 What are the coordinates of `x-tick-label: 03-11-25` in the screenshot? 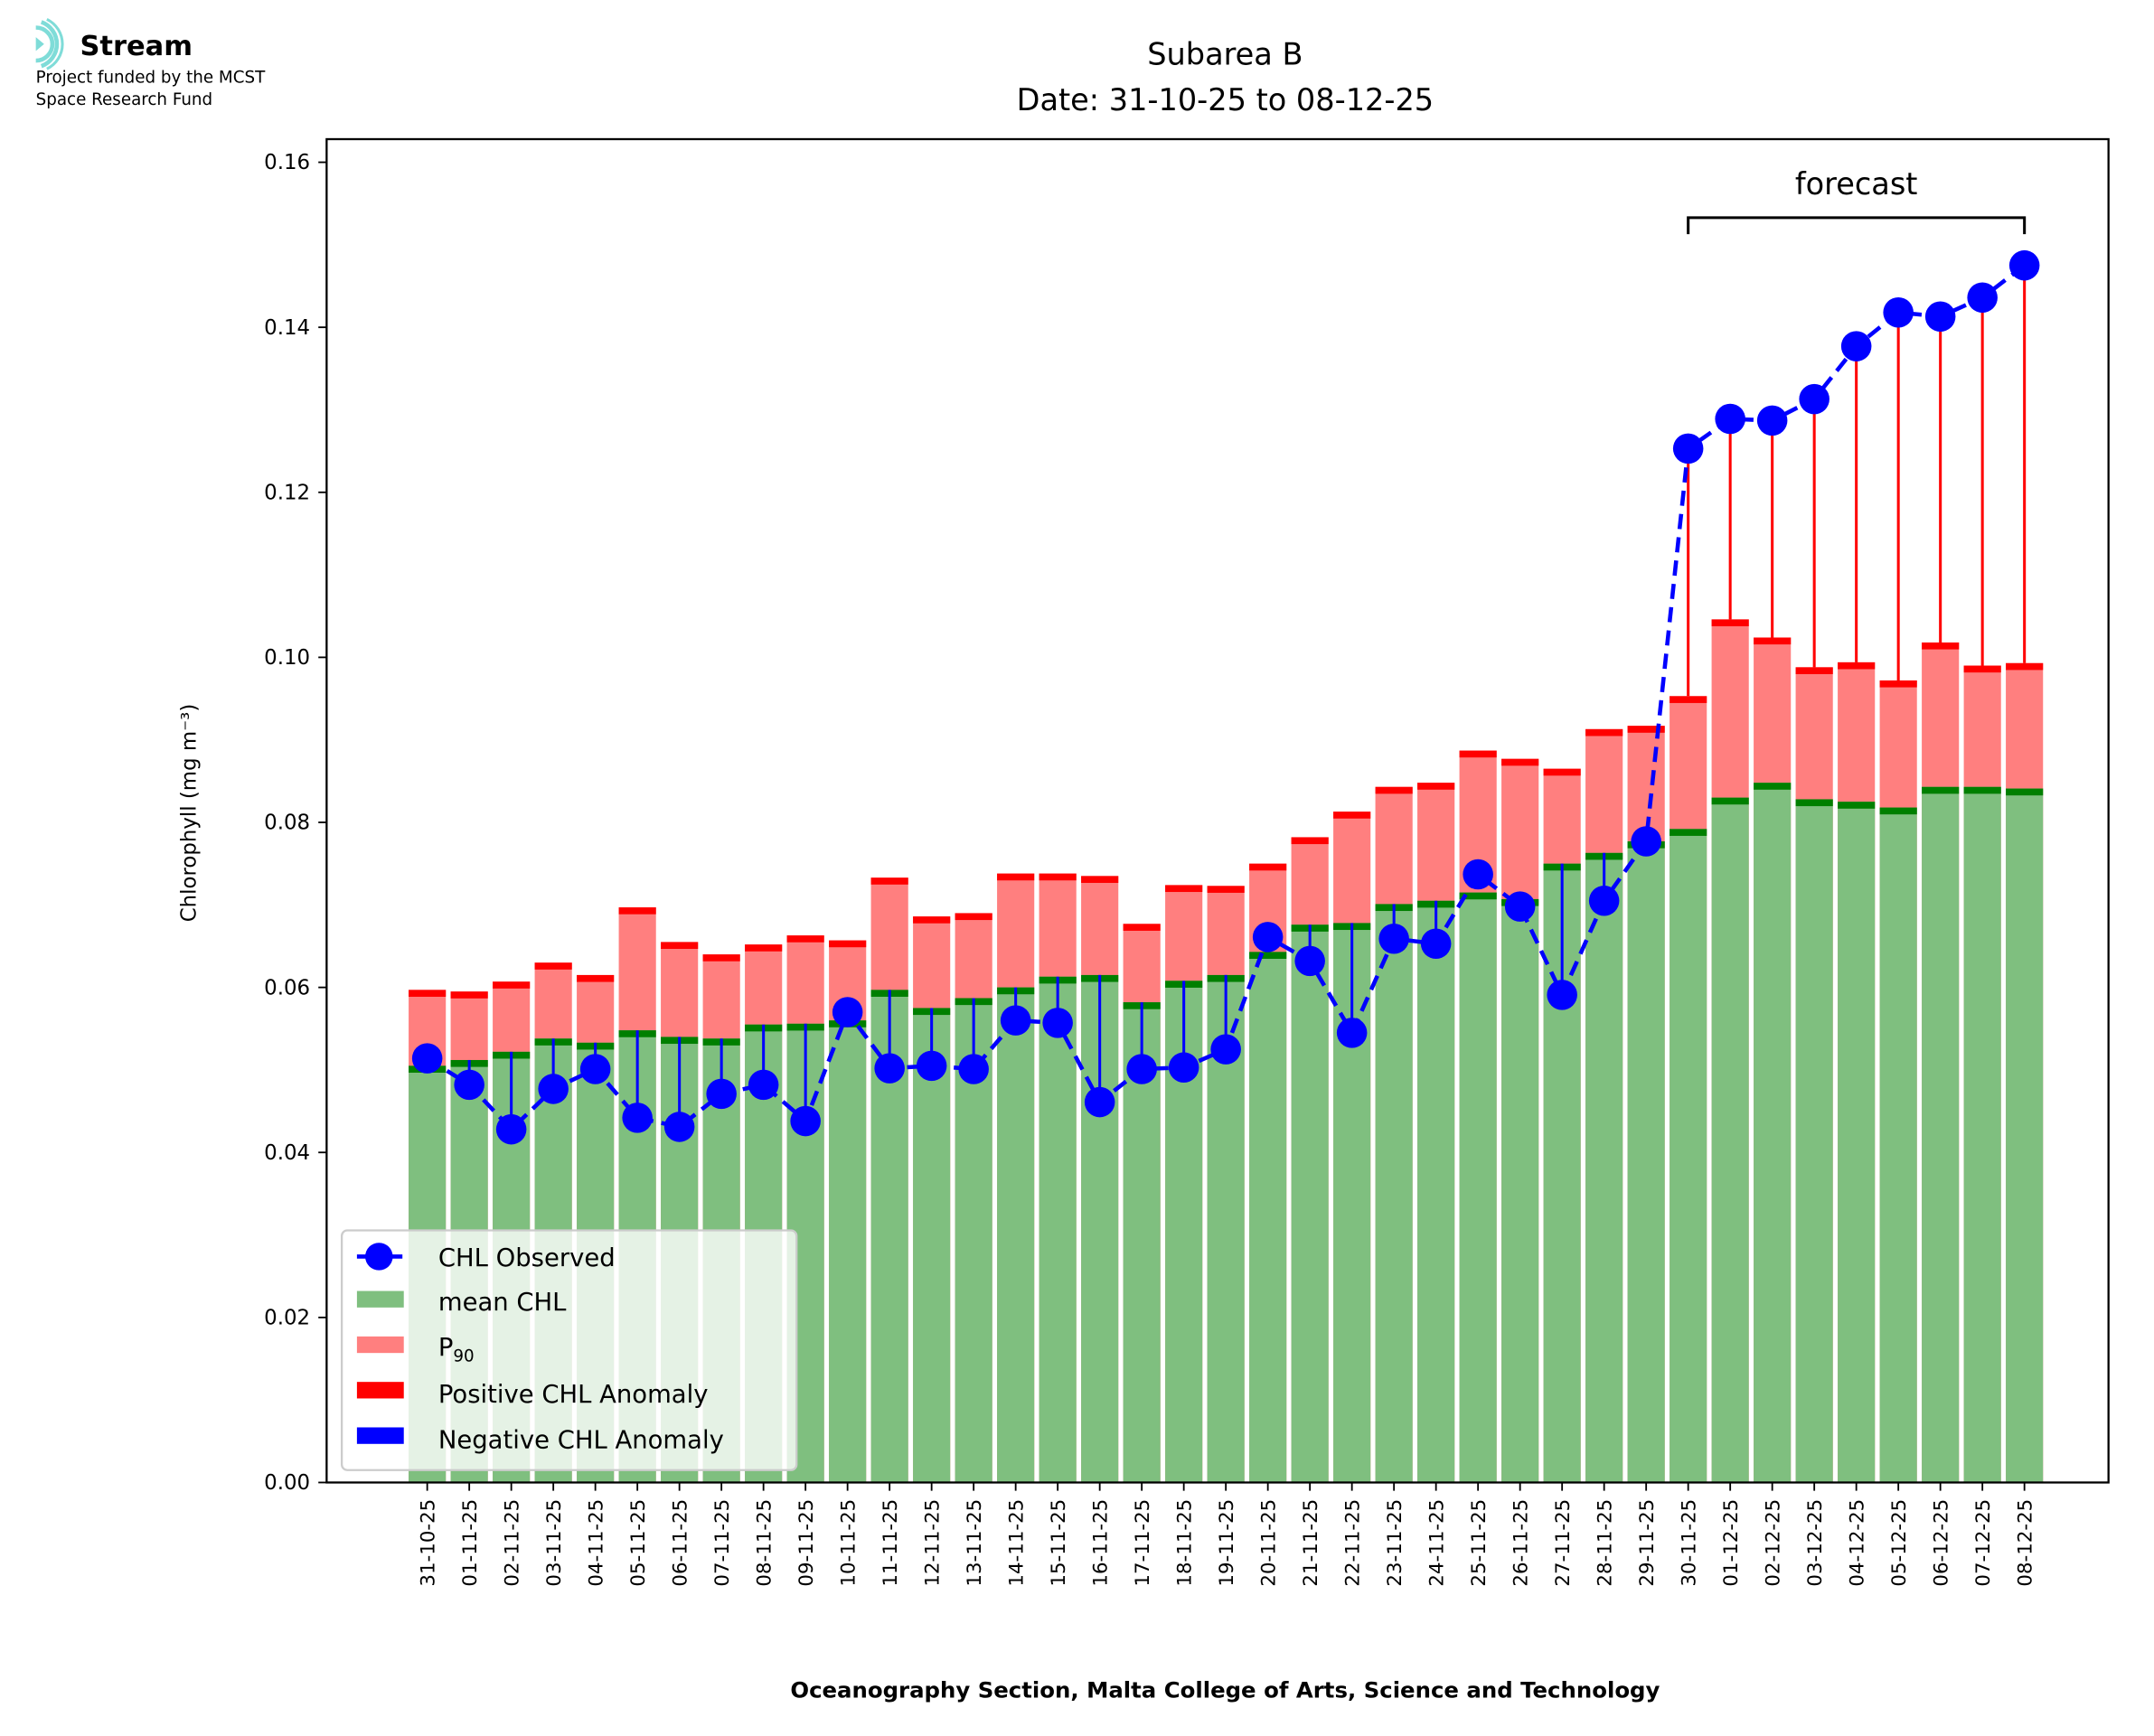 It's located at (554, 1543).